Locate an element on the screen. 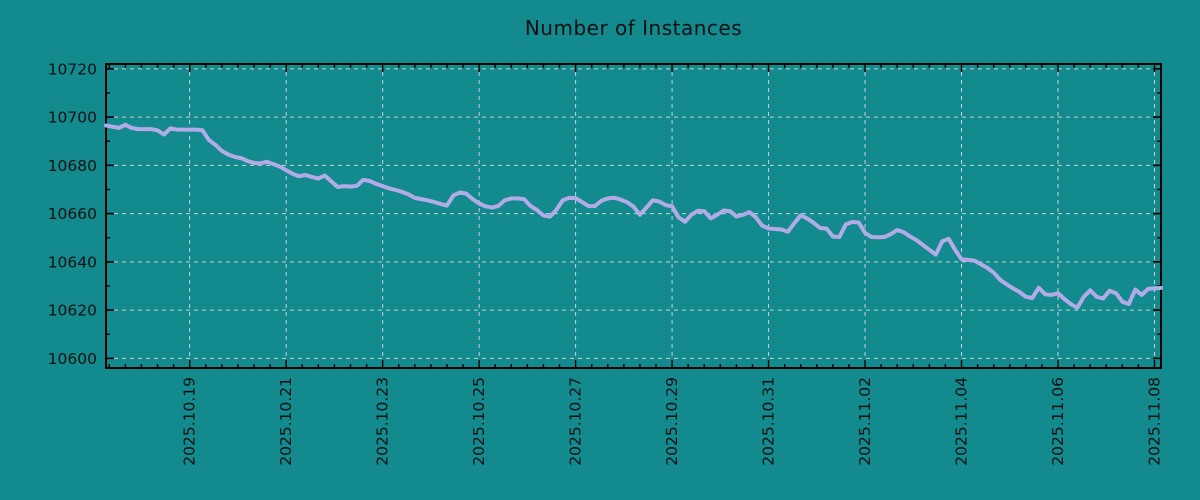 The image size is (1200, 500). y-tick-label: 10660 is located at coordinates (72, 214).